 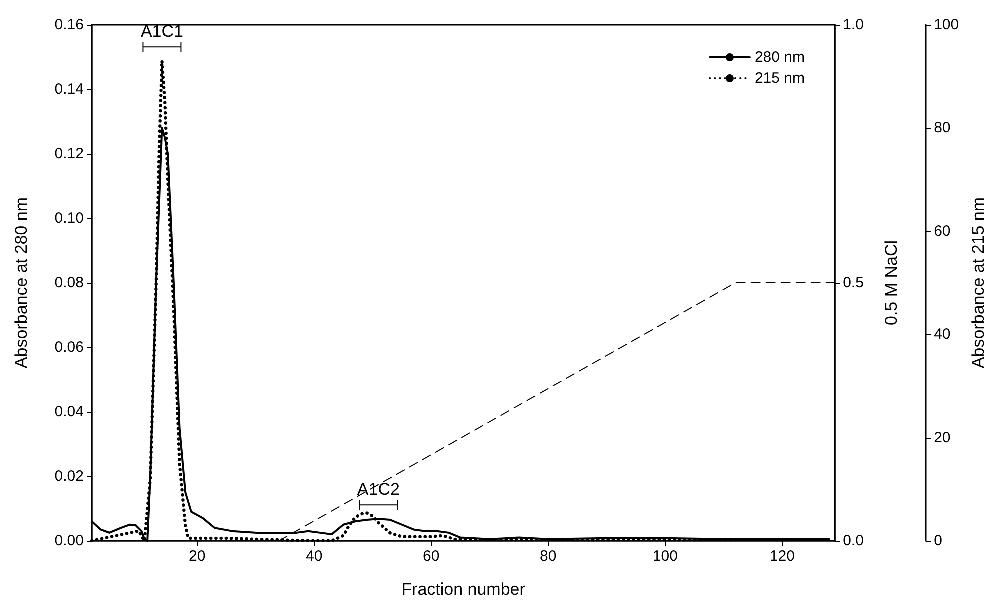 I want to click on y3-tick-label: 100, so click(x=947, y=25).